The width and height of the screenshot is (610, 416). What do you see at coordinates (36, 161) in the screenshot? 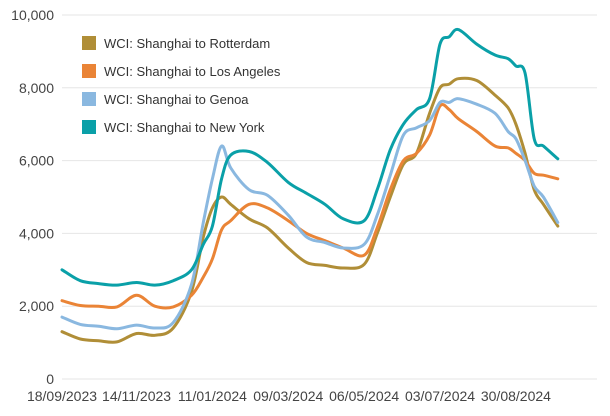
I see `y-tick-label: 6,000` at bounding box center [36, 161].